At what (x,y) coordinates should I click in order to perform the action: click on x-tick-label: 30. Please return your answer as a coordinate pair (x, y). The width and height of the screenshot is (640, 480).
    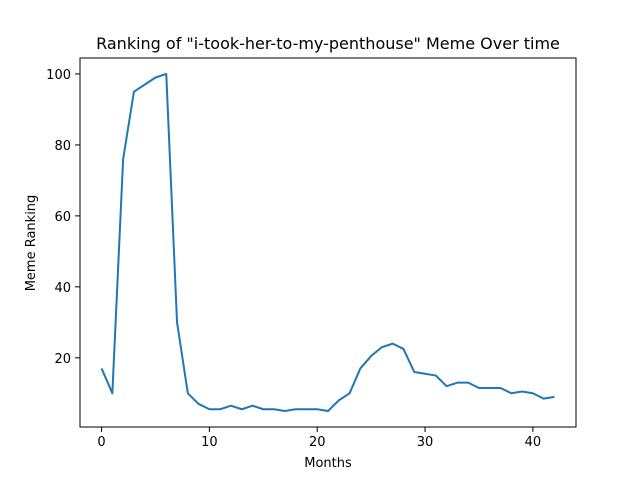
    Looking at the image, I should click on (425, 442).